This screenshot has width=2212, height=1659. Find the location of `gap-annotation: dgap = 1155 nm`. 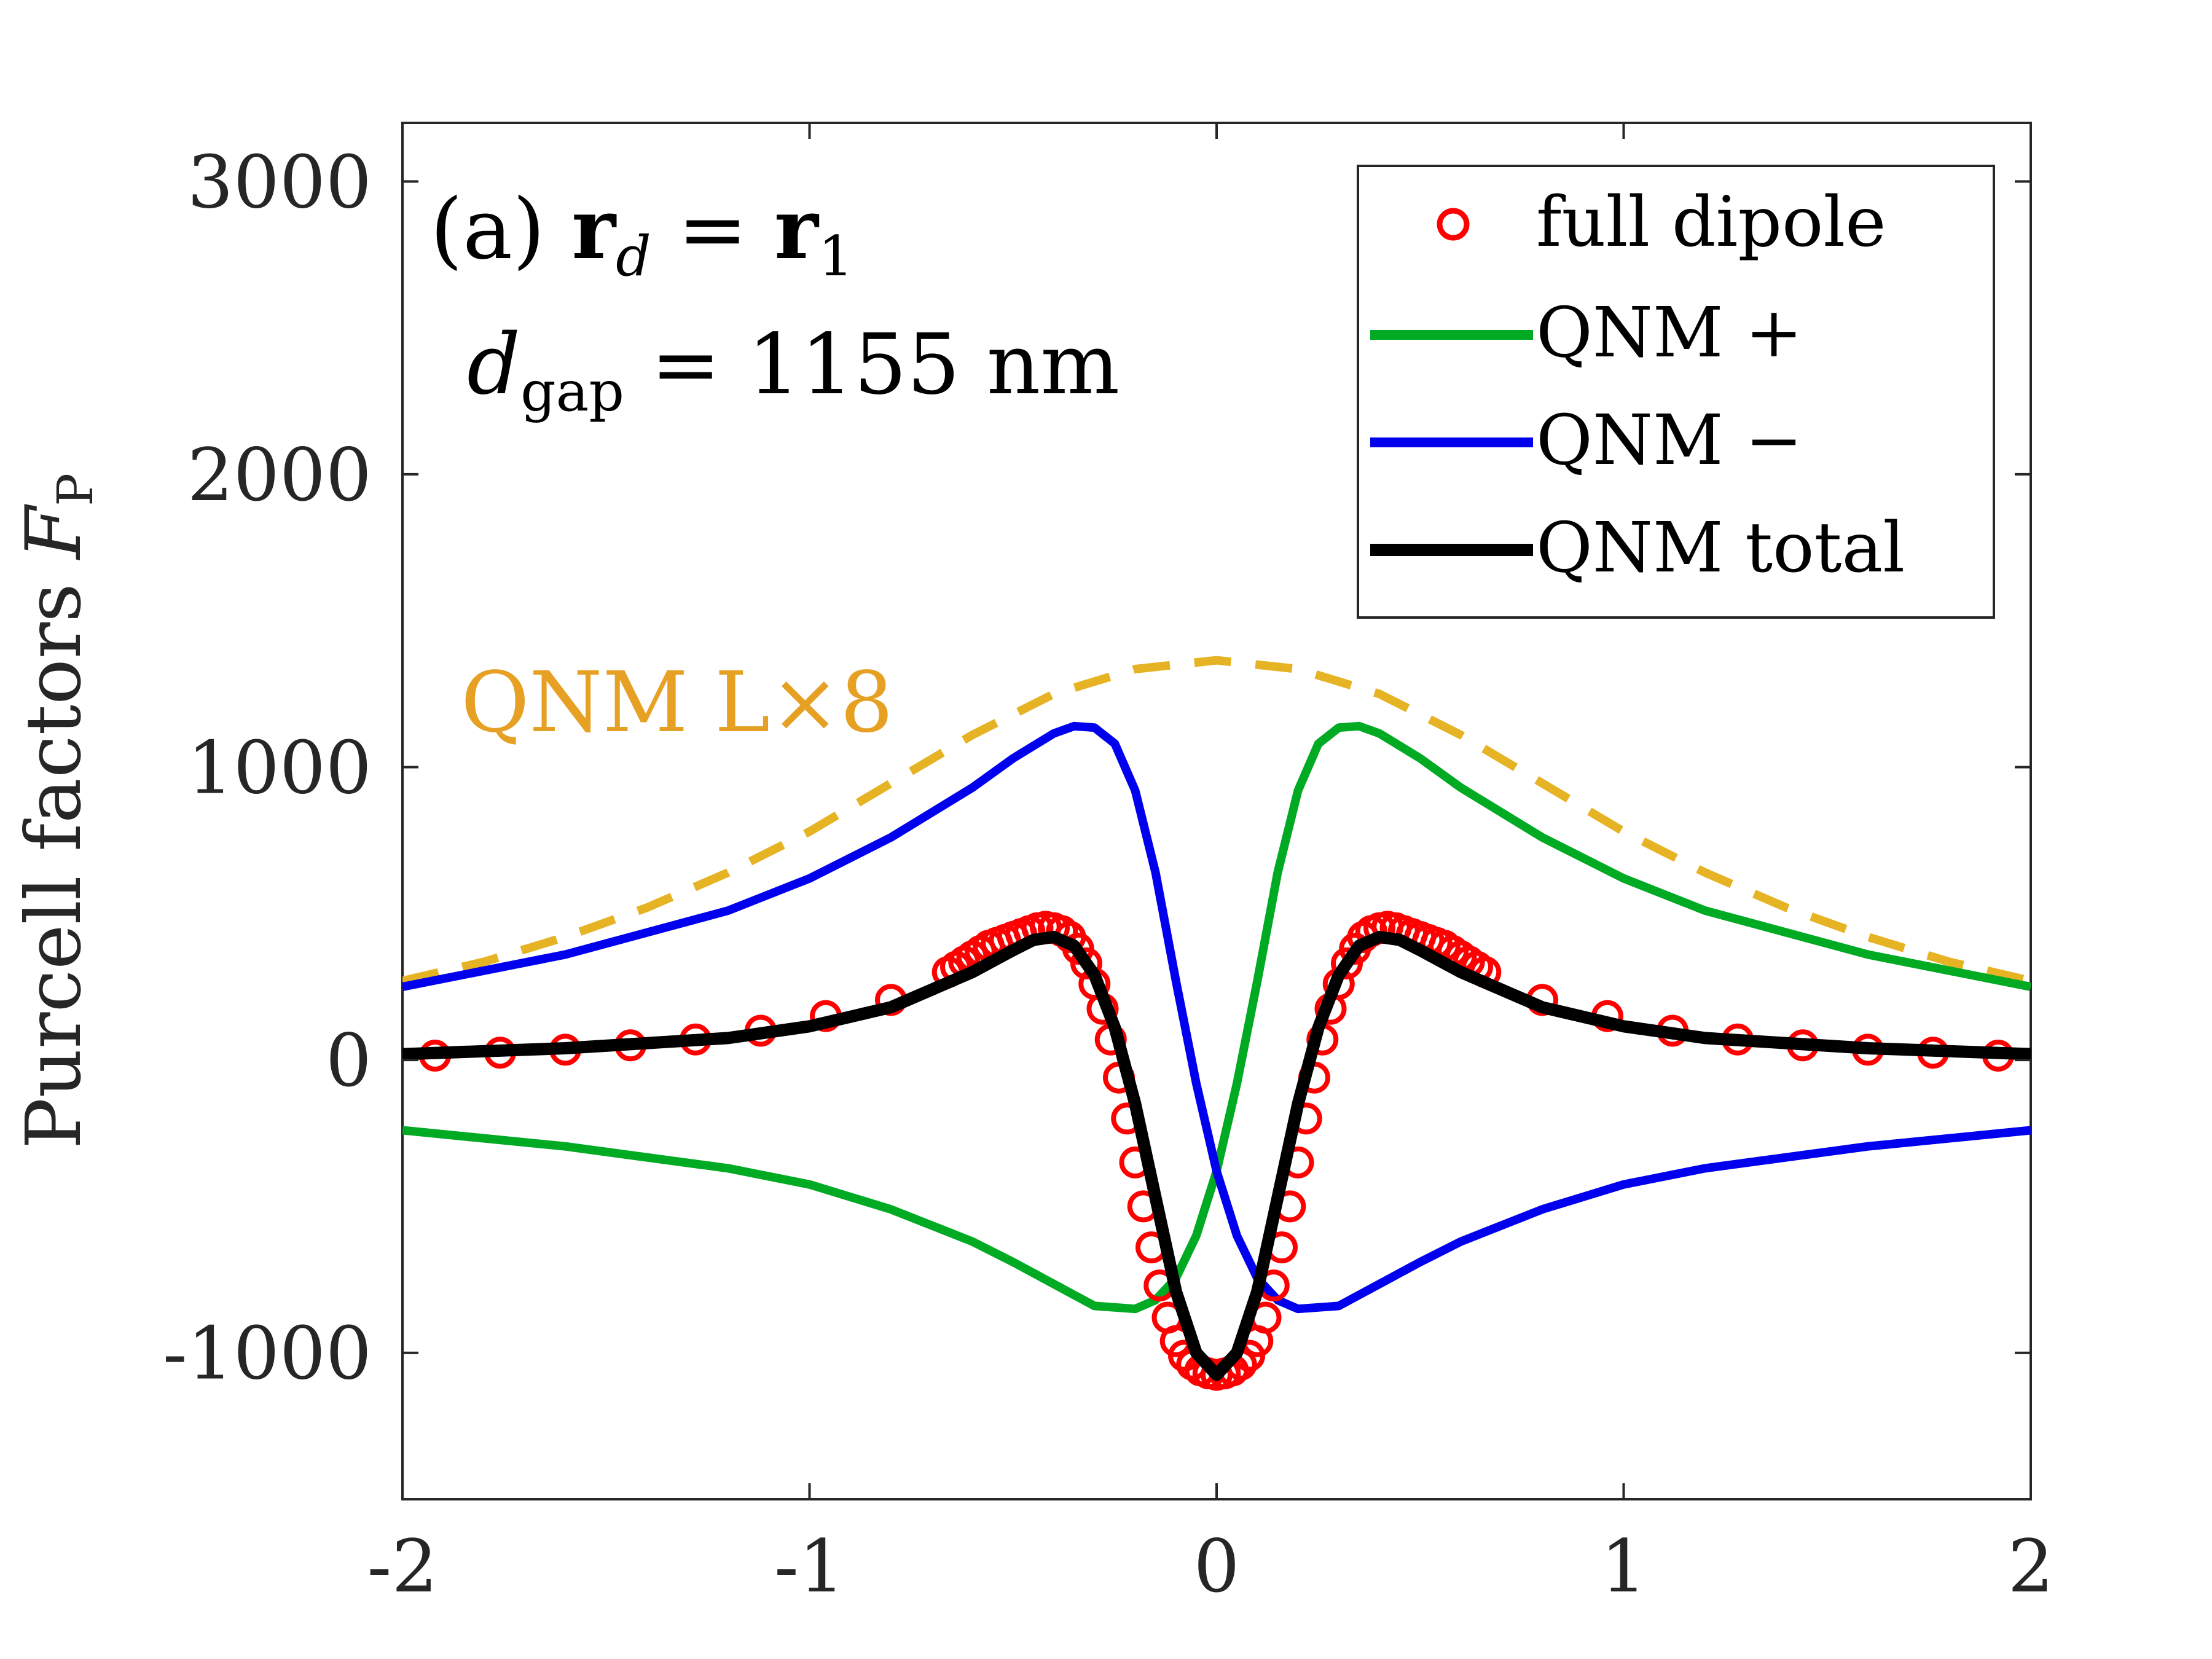

gap-annotation: dgap = 1155 nm is located at coordinates (793, 370).